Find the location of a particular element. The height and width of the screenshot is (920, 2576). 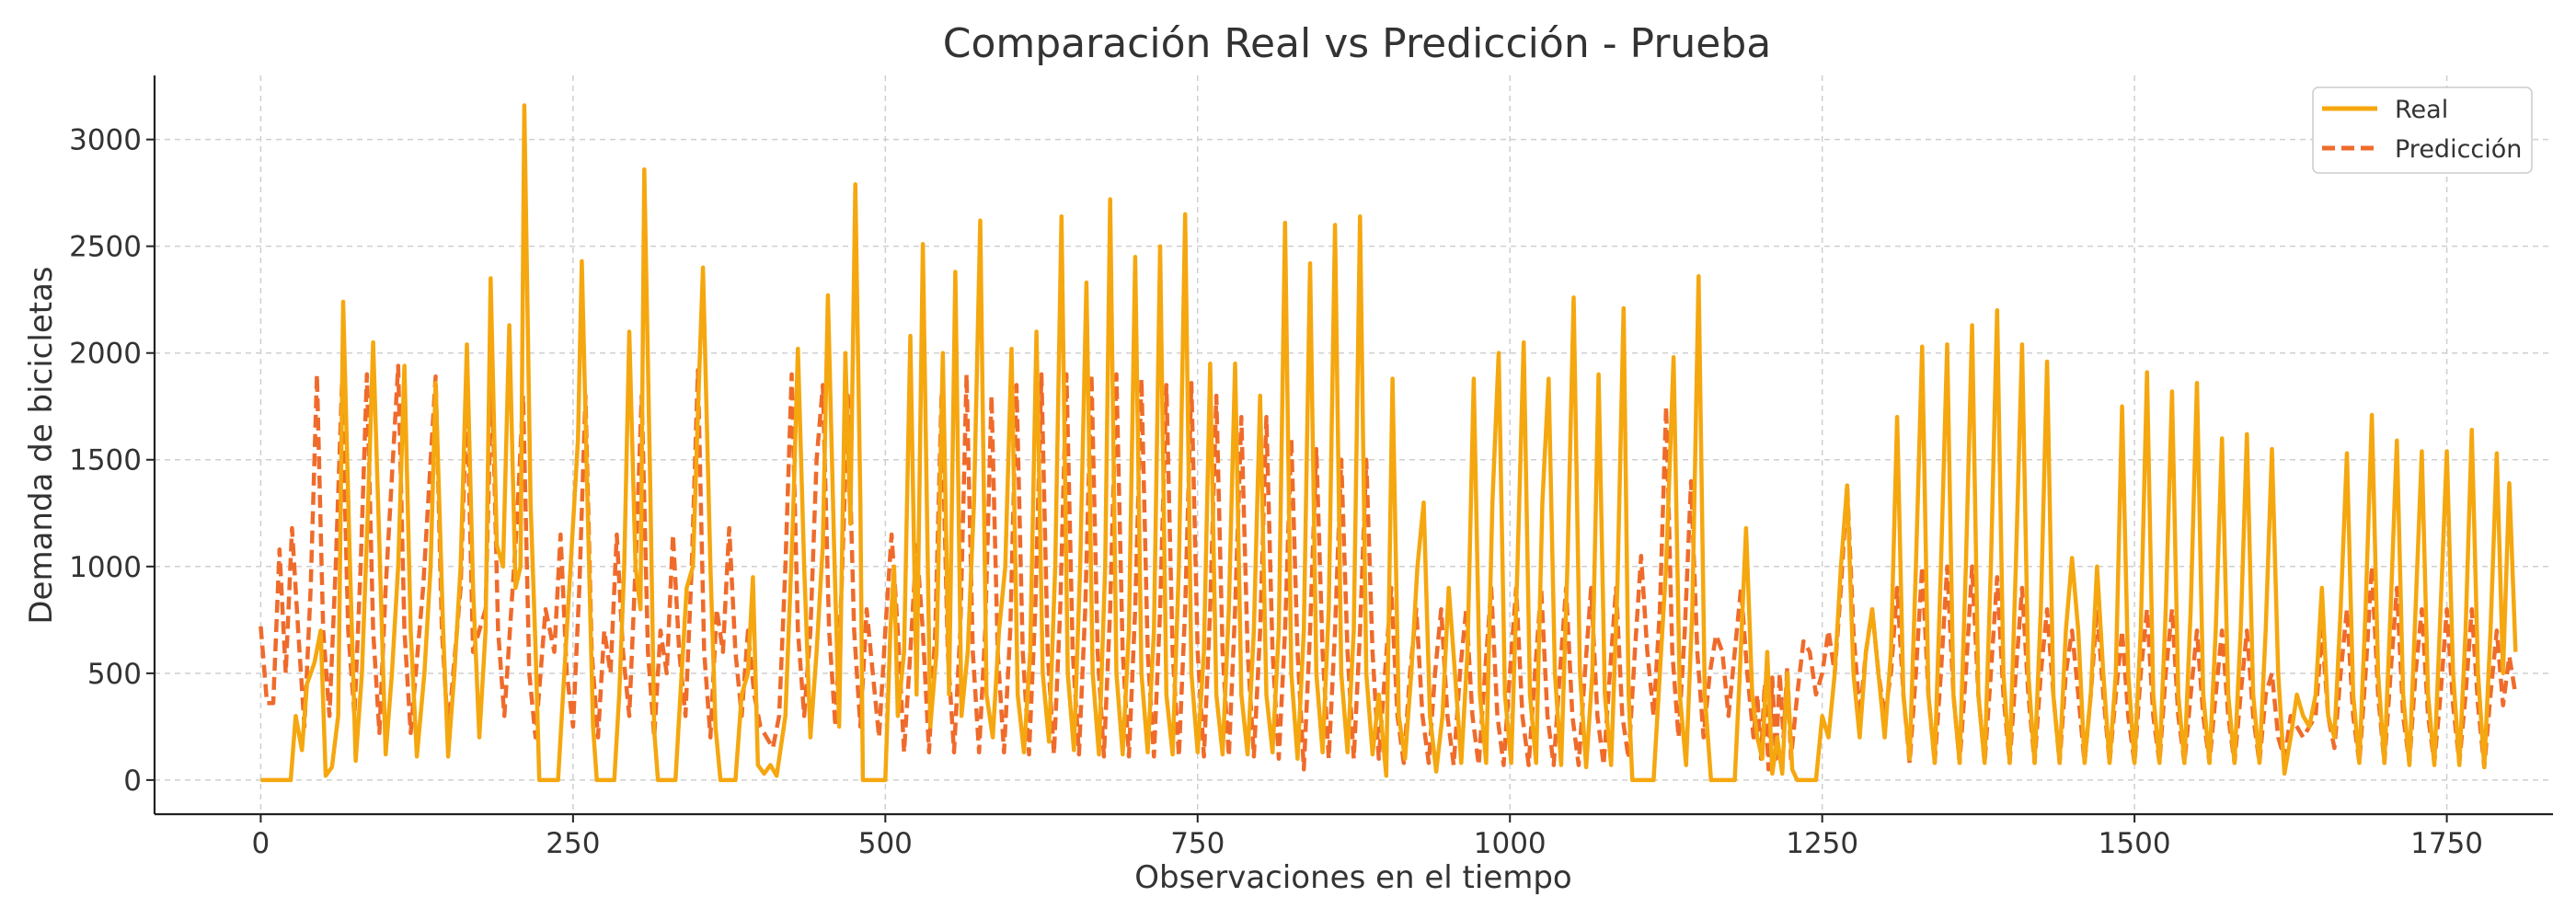

legend-label-real: Real is located at coordinates (2421, 110).